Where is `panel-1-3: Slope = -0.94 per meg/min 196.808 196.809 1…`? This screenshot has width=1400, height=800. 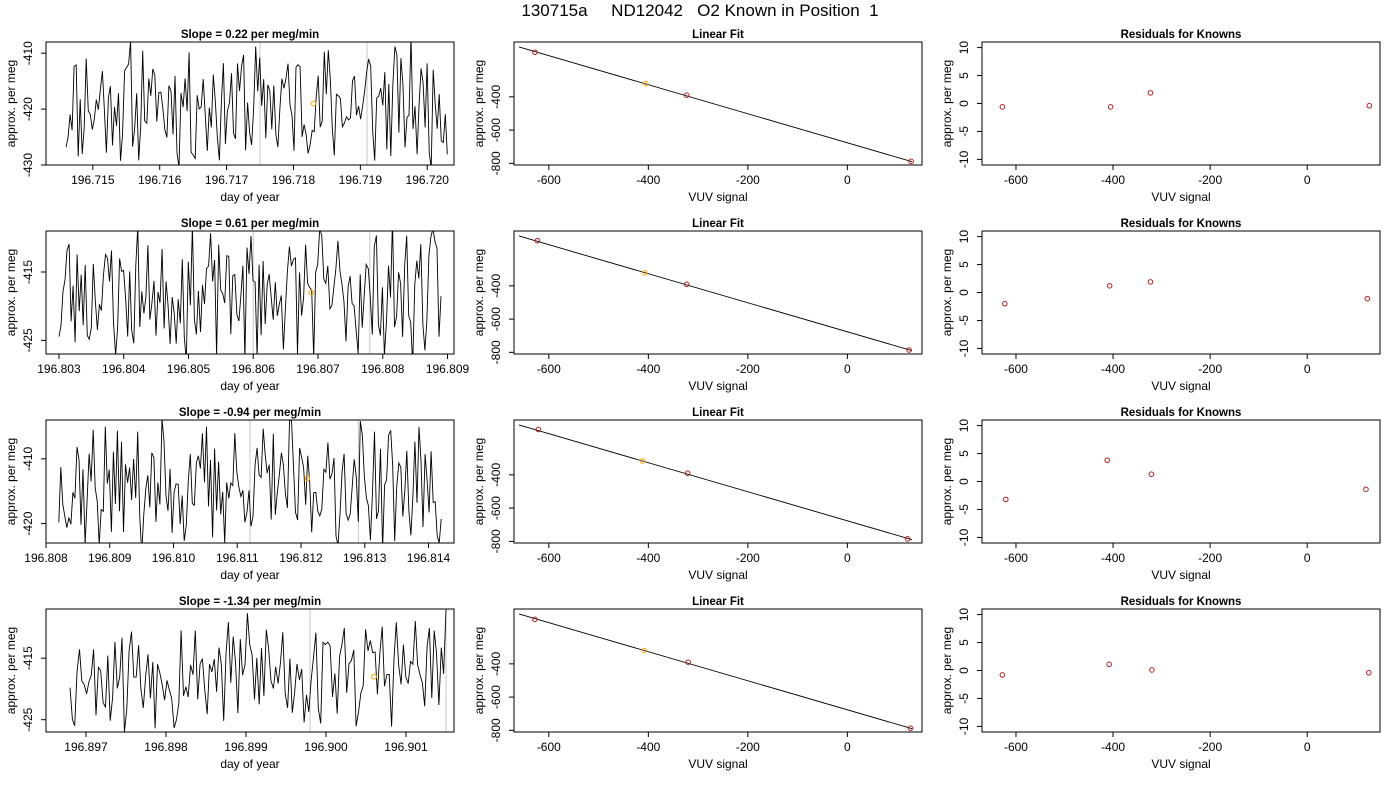 panel-1-3: Slope = -0.94 per meg/min 196.808 196.809 1… is located at coordinates (229, 494).